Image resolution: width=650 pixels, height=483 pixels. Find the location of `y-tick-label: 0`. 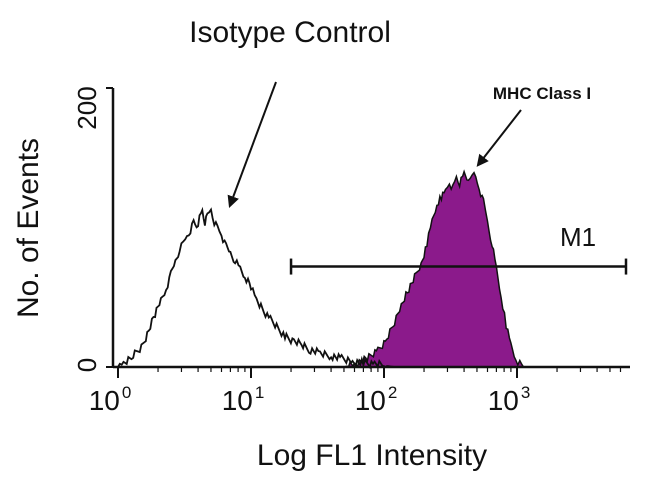

y-tick-label: 0 is located at coordinates (87, 365).